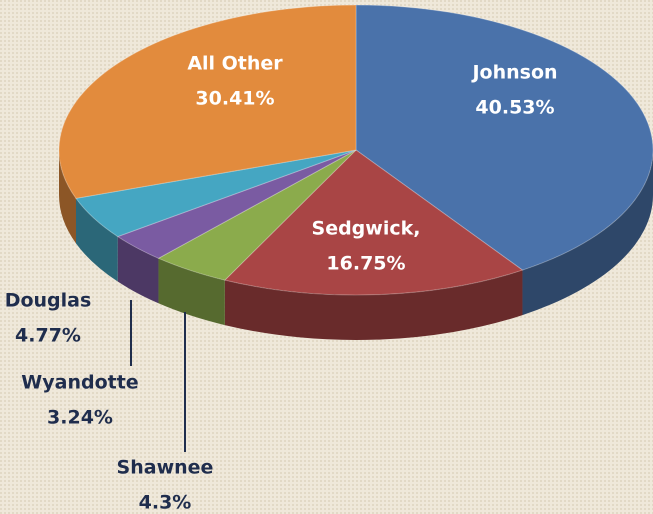  What do you see at coordinates (235, 64) in the screenshot?
I see `label-name: All Other` at bounding box center [235, 64].